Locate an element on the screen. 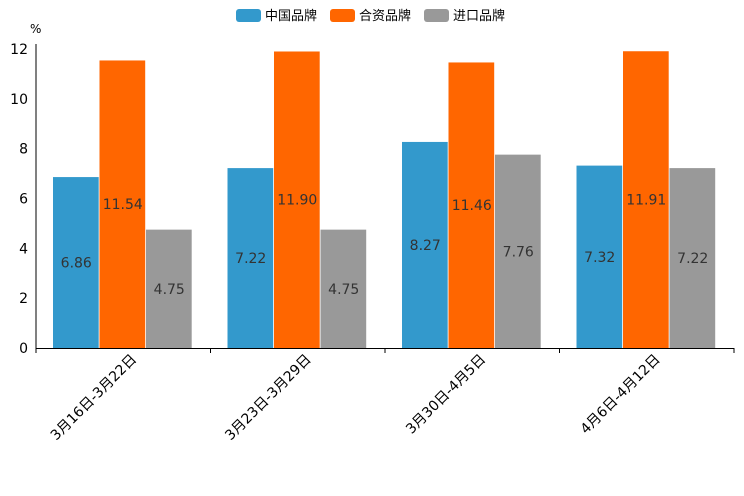 The width and height of the screenshot is (744, 496). data-label-3-1: 4.75 is located at coordinates (169, 290).